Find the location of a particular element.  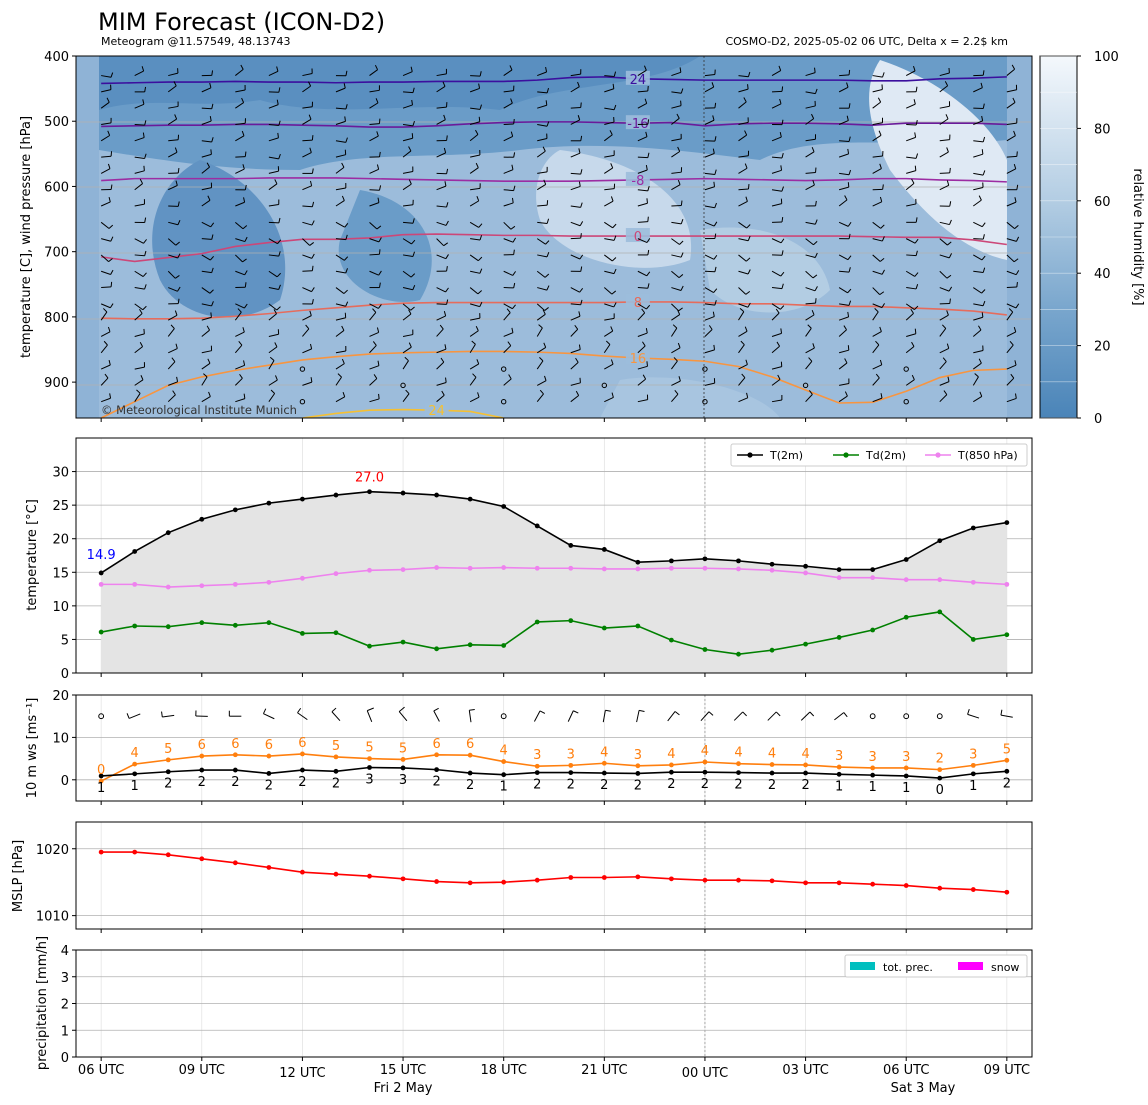

avg-value-label: 1 is located at coordinates (504, 787).